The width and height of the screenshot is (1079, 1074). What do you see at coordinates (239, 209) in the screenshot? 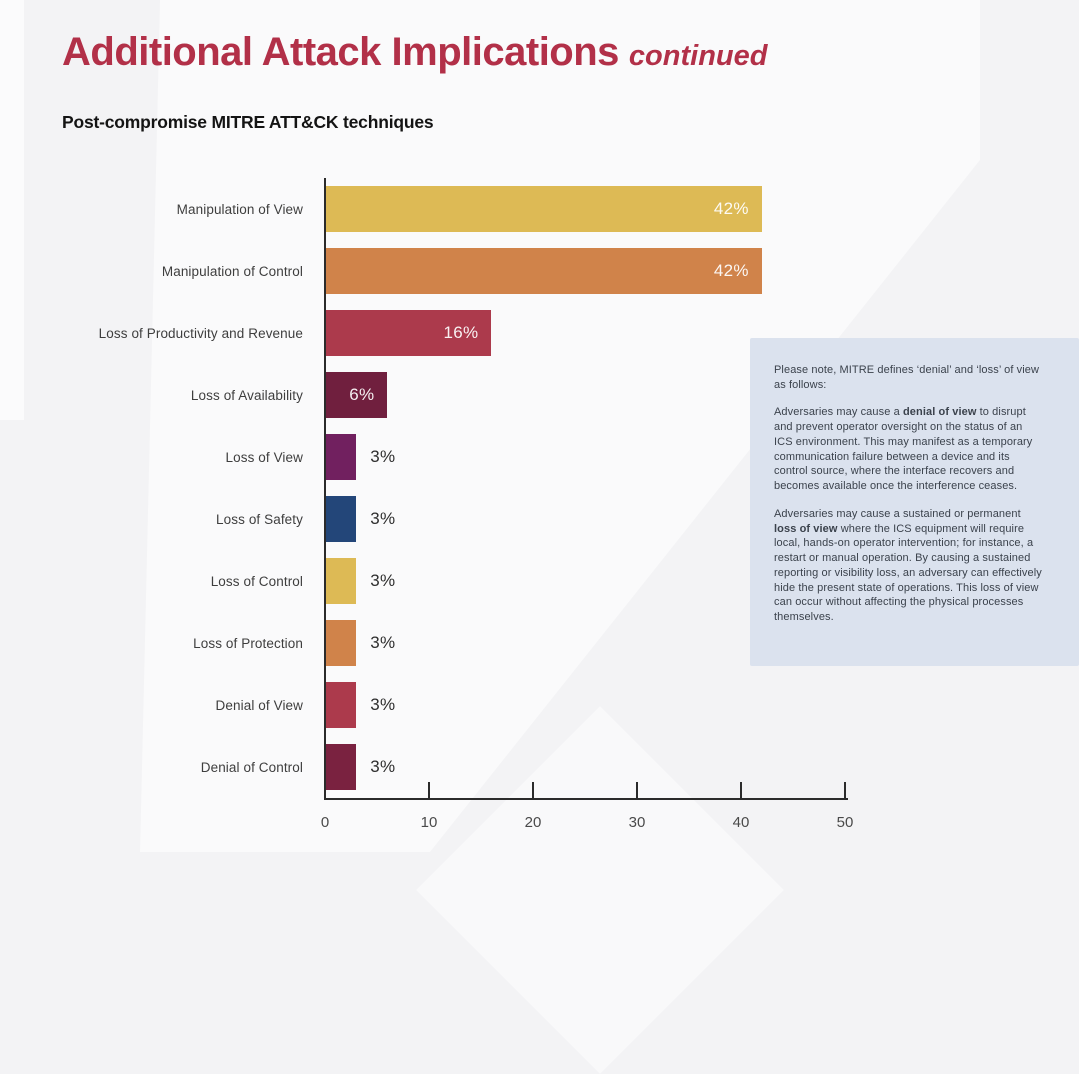
I see `category-label: Manipulation of View` at bounding box center [239, 209].